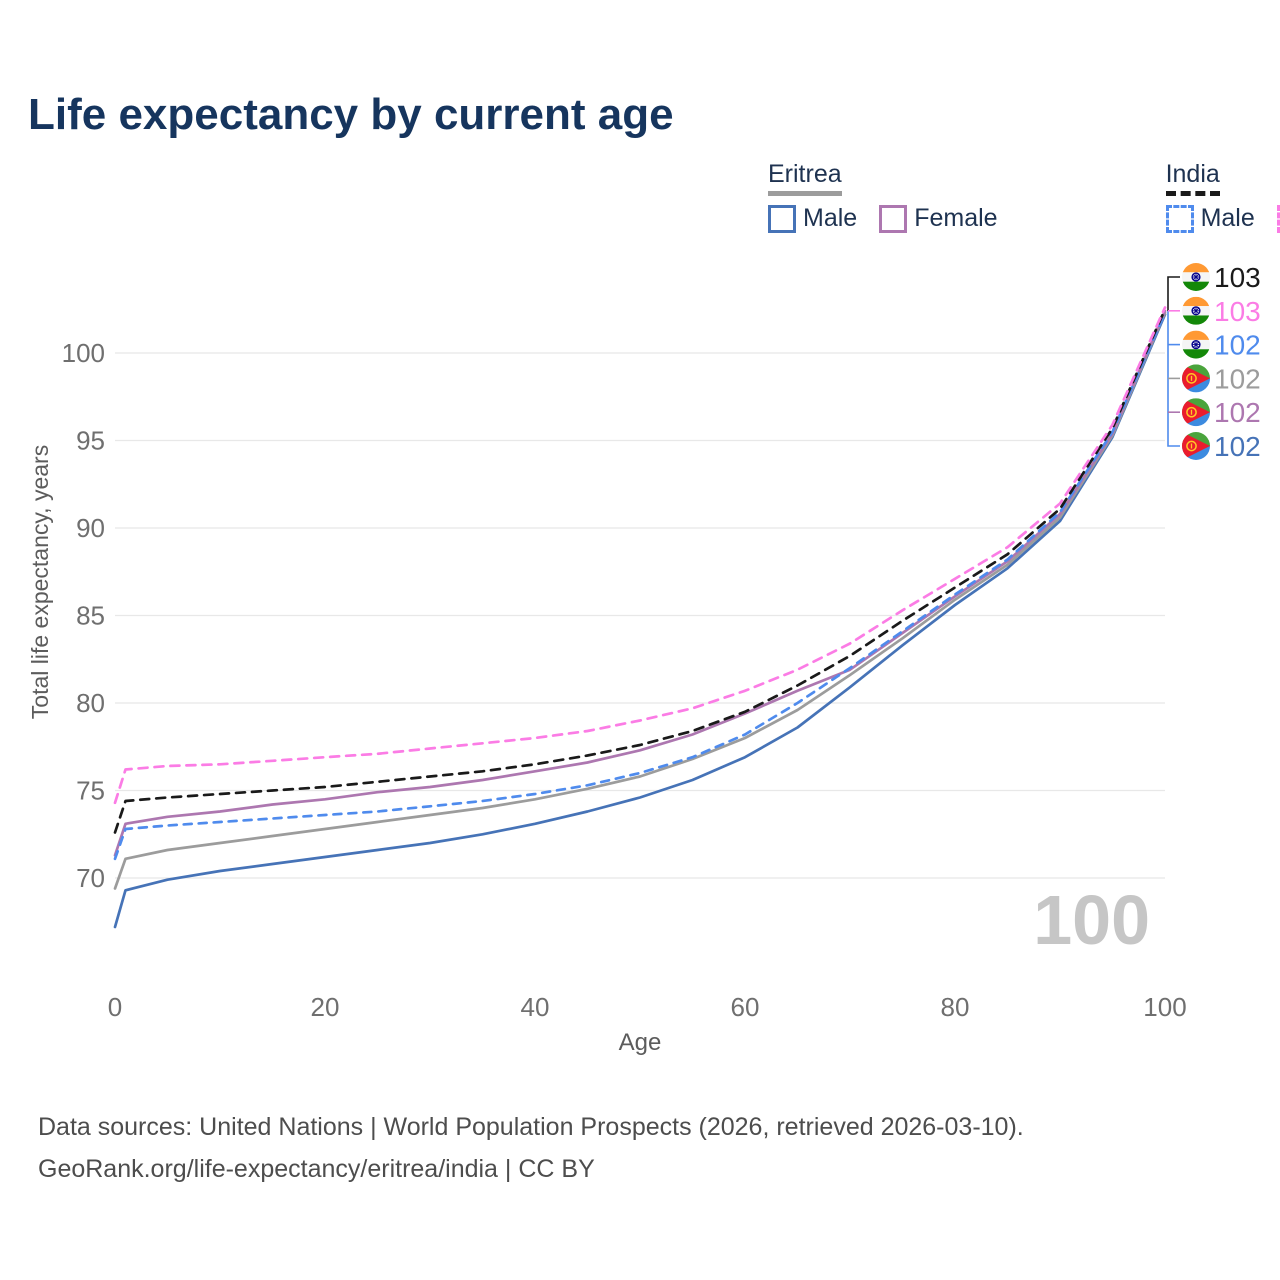 The height and width of the screenshot is (1280, 1280). I want to click on end-label-eritrea-5: 102, so click(1221, 446).